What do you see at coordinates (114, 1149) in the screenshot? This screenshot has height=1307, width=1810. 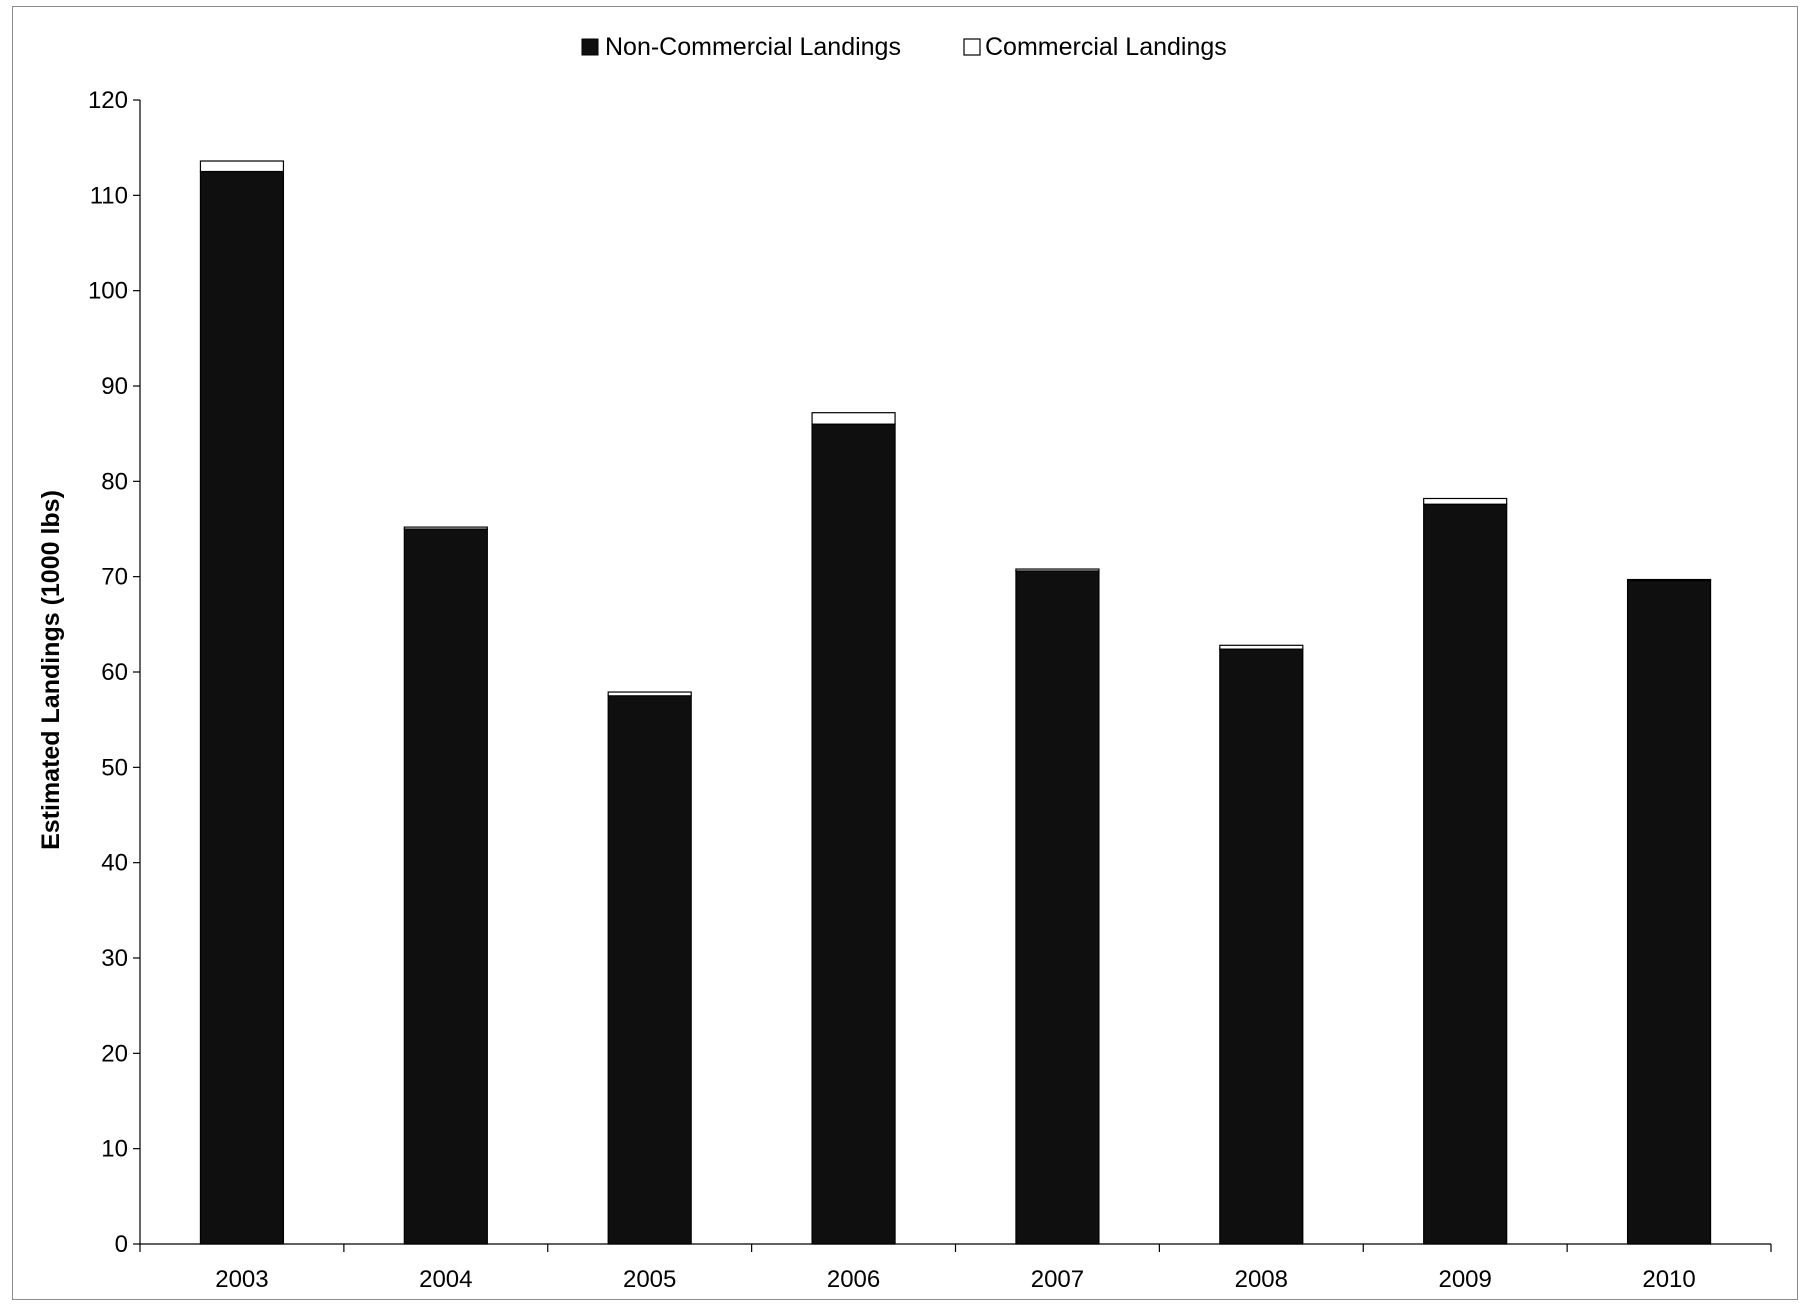 I see `y-tick-label: 10` at bounding box center [114, 1149].